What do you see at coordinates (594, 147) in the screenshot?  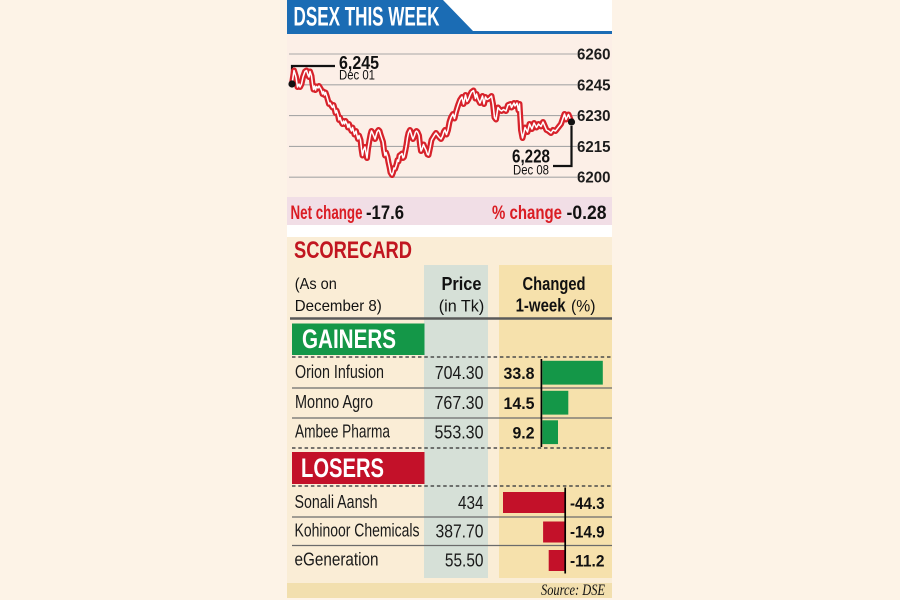 I see `svg-text: 6215` at bounding box center [594, 147].